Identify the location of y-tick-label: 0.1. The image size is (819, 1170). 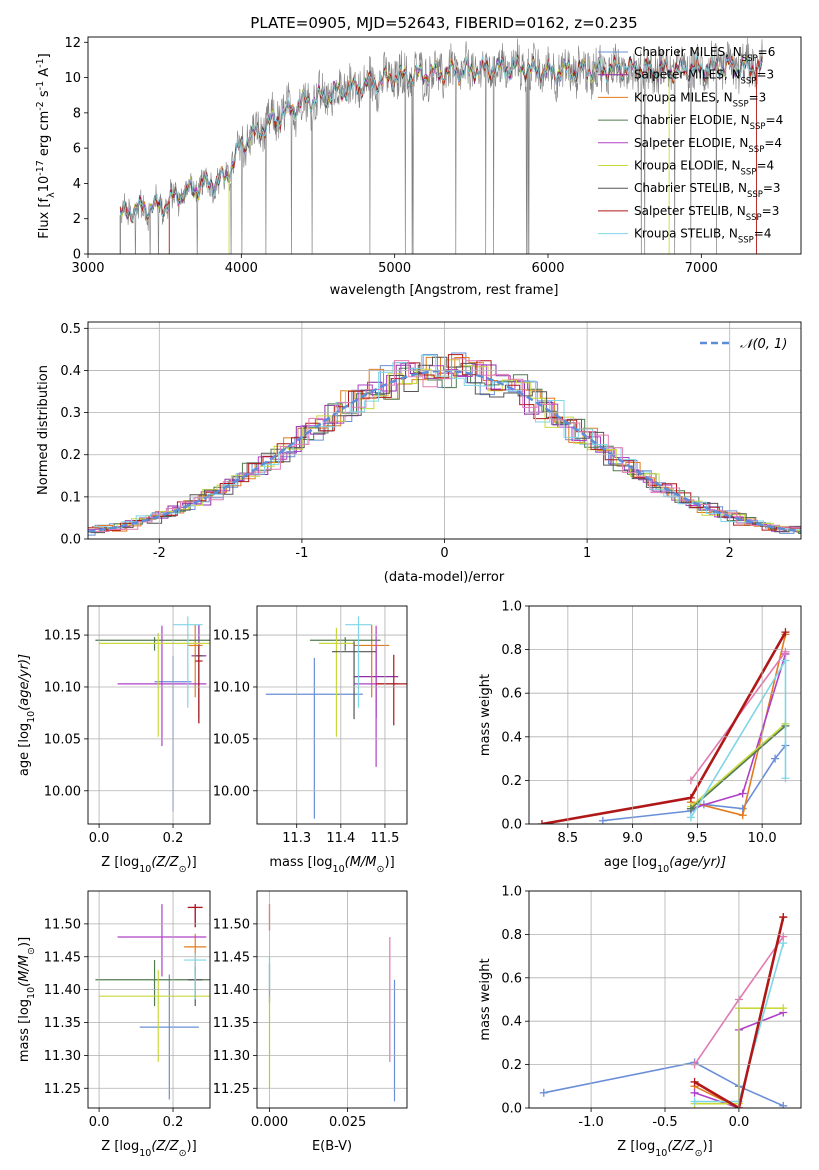
(70, 497).